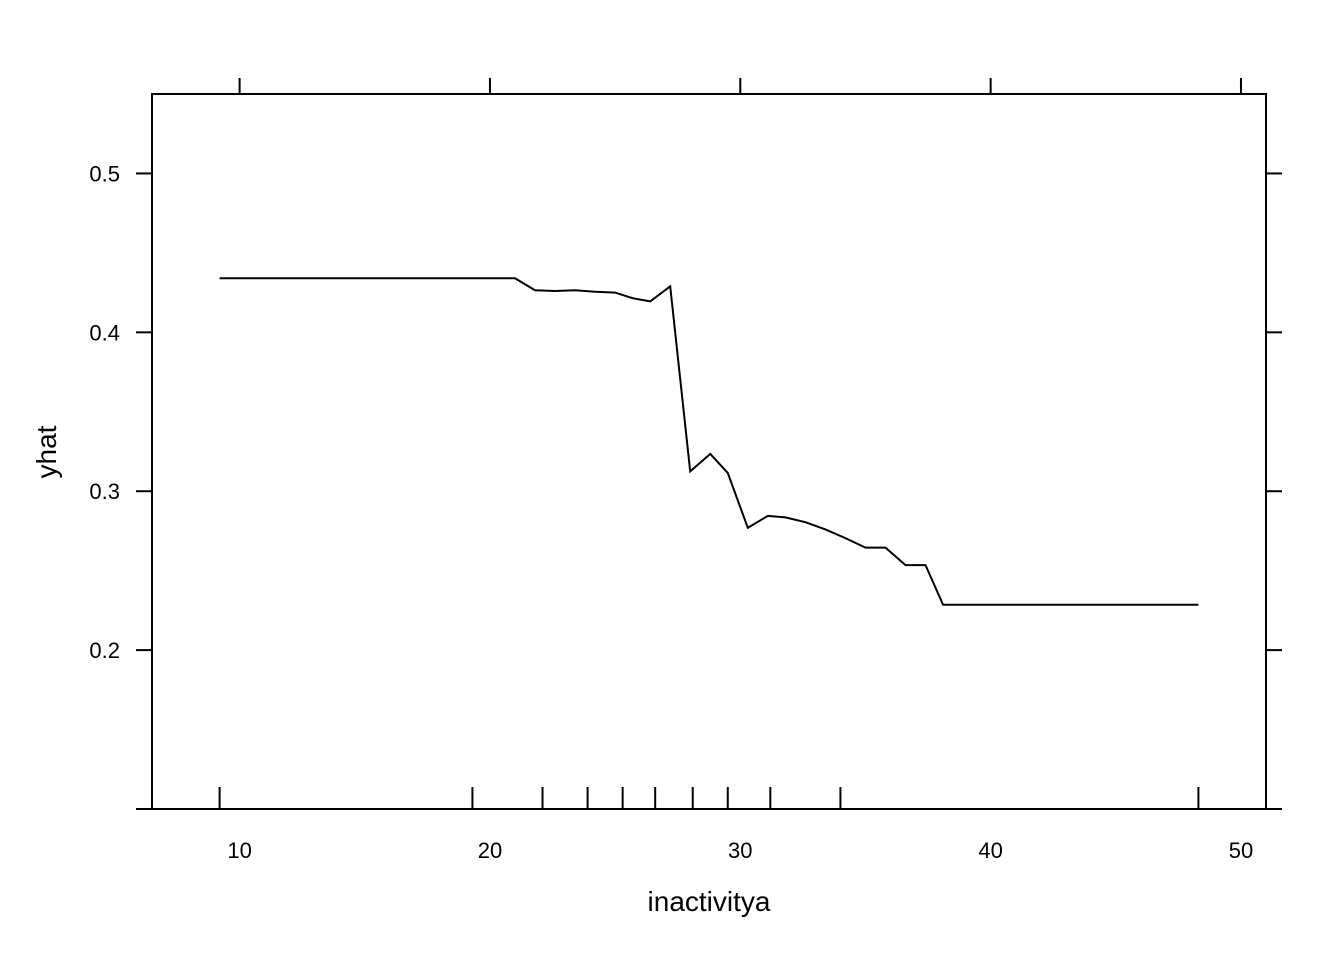 This screenshot has height=960, width=1344. Describe the element at coordinates (46, 451) in the screenshot. I see `y-axis-title: yhat` at that location.